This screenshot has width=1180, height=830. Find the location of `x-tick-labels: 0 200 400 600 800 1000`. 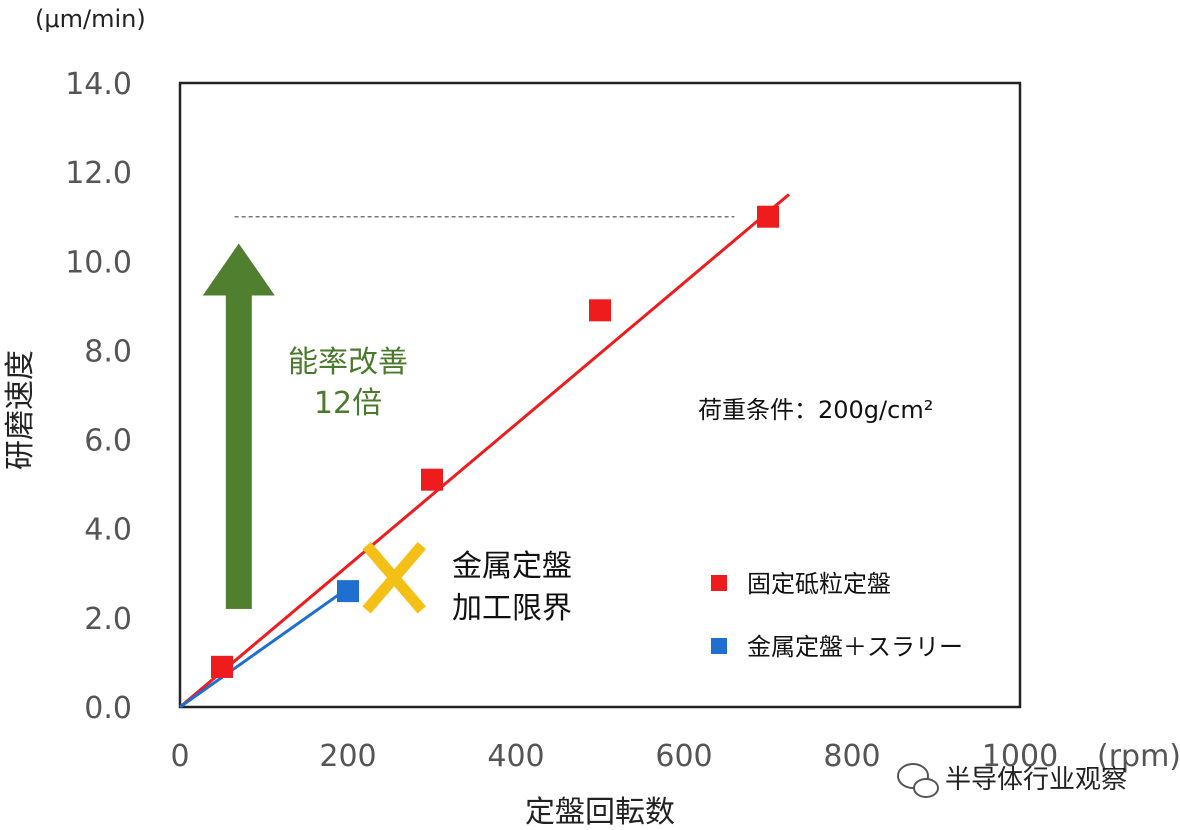

x-tick-labels: 0 200 400 600 800 1000 is located at coordinates (614, 756).